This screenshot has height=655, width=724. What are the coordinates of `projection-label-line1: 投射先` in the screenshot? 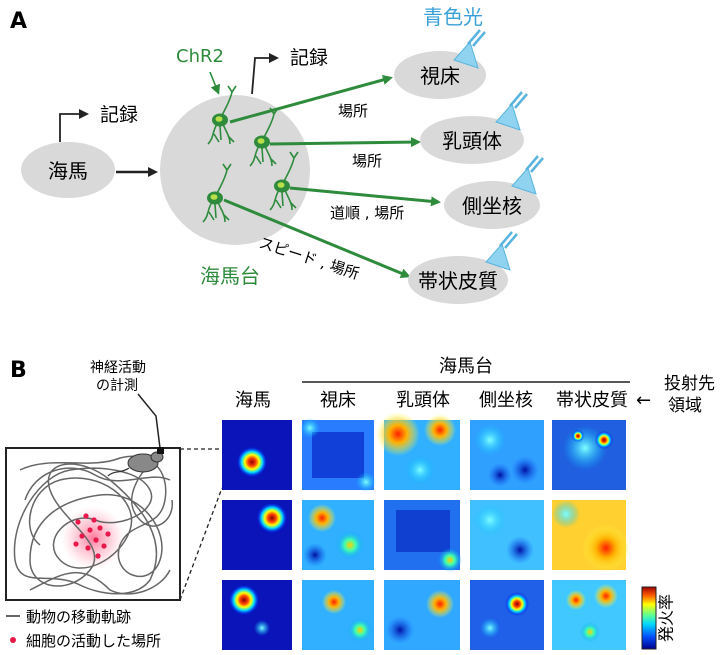 It's located at (689, 384).